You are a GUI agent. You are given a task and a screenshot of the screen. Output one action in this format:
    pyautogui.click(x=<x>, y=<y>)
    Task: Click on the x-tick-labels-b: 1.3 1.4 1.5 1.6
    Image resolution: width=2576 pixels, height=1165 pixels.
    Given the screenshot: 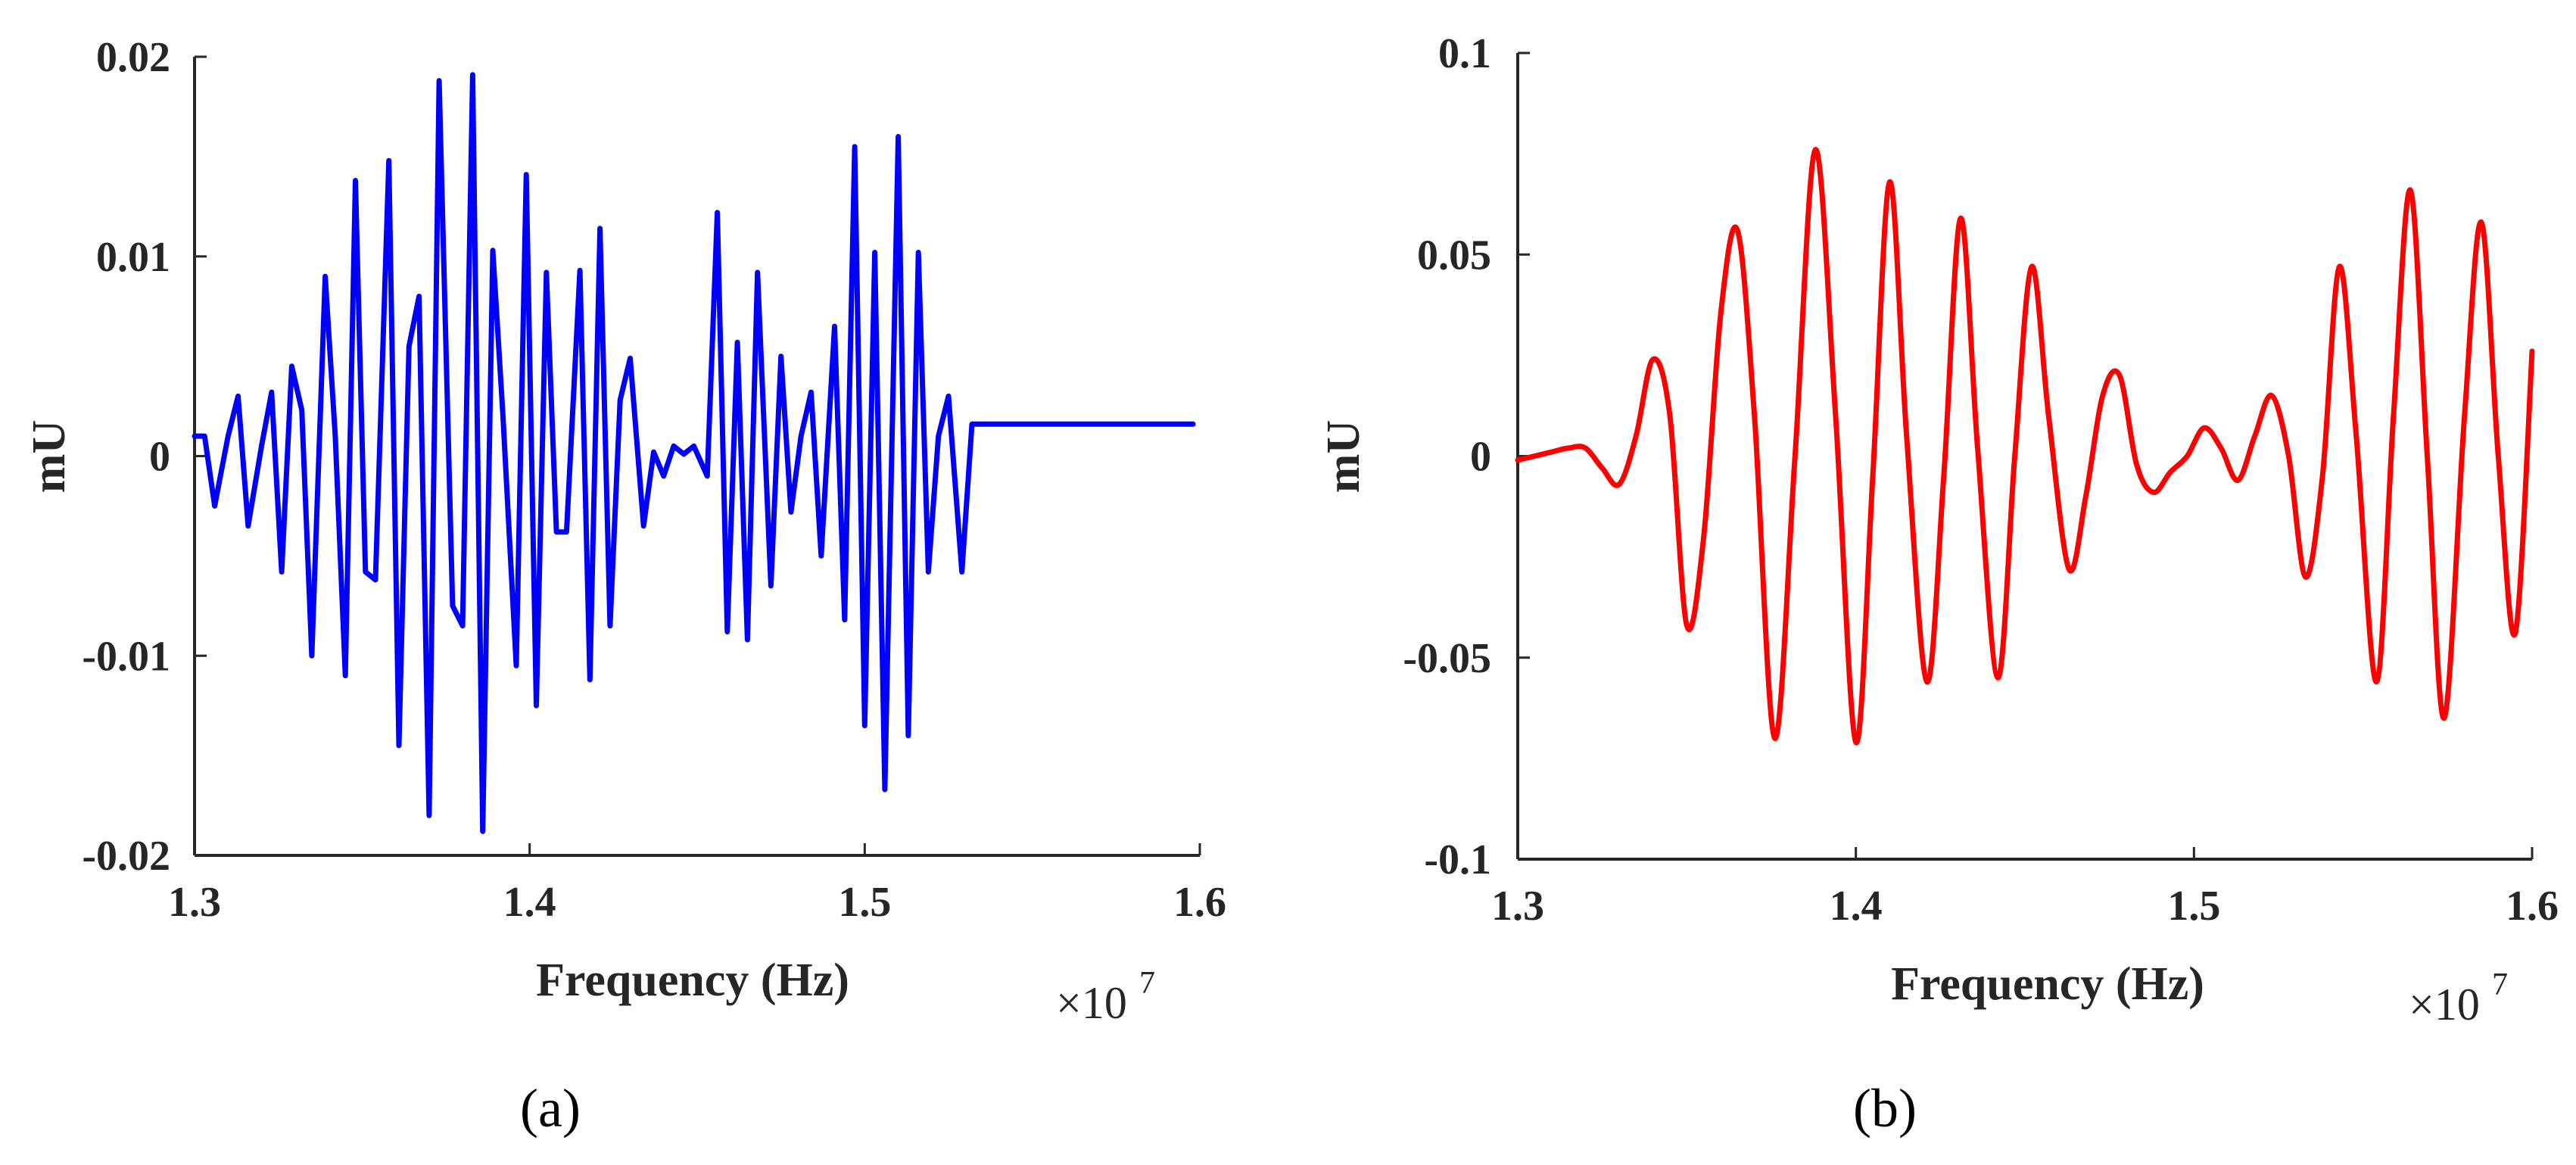 What is the action you would take?
    pyautogui.click(x=2025, y=906)
    